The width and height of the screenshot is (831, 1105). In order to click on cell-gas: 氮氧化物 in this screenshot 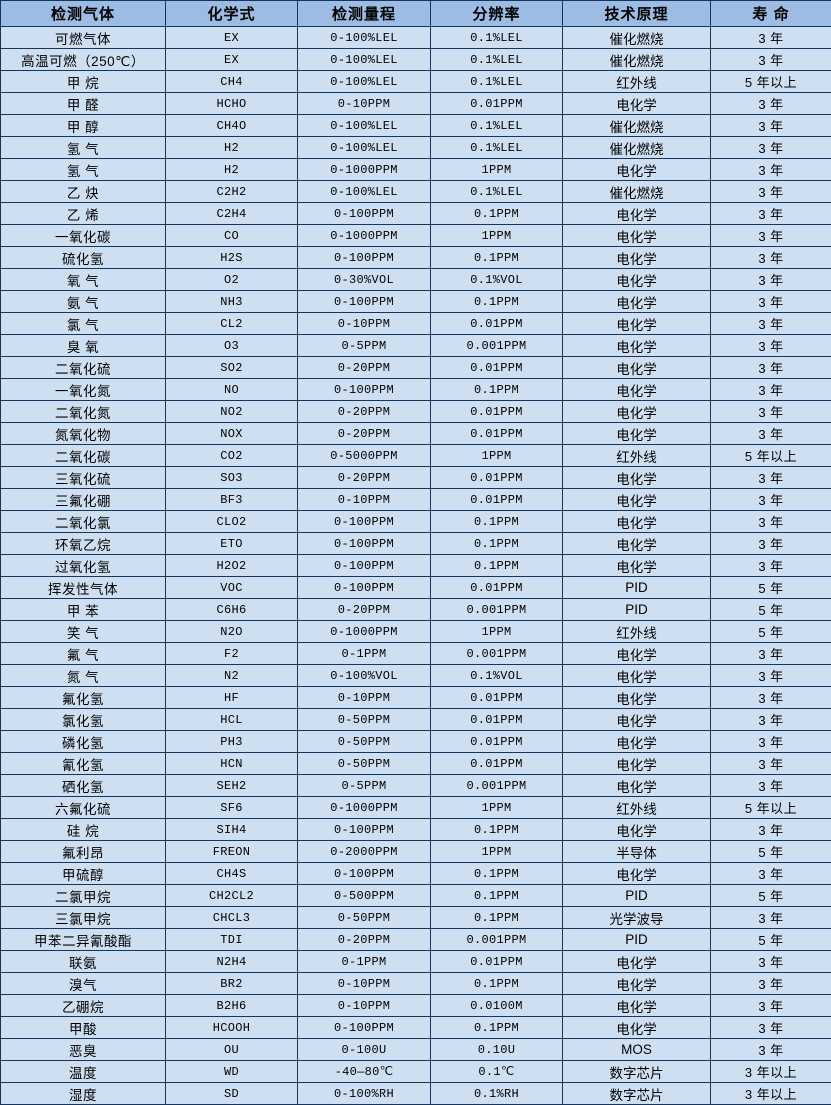, I will do `click(83, 434)`.